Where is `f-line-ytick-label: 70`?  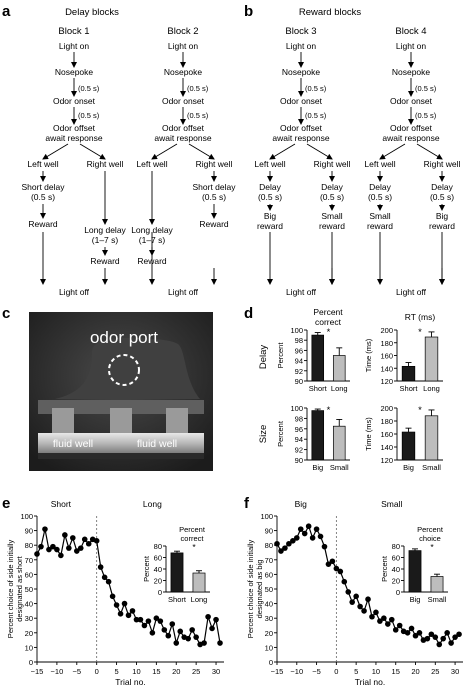
f-line-ytick-label: 70 is located at coordinates (269, 560).